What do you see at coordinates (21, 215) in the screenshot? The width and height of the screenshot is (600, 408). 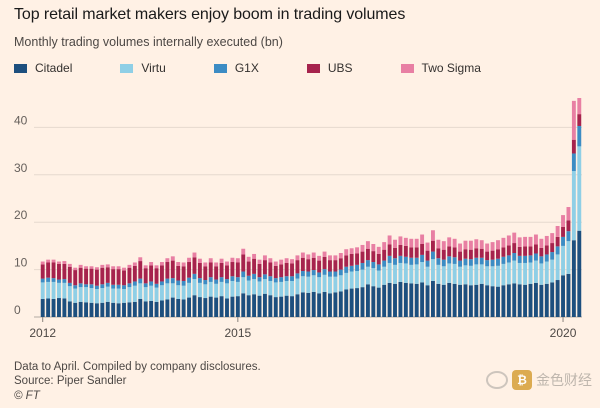 I see `y-tick-label: 20` at bounding box center [21, 215].